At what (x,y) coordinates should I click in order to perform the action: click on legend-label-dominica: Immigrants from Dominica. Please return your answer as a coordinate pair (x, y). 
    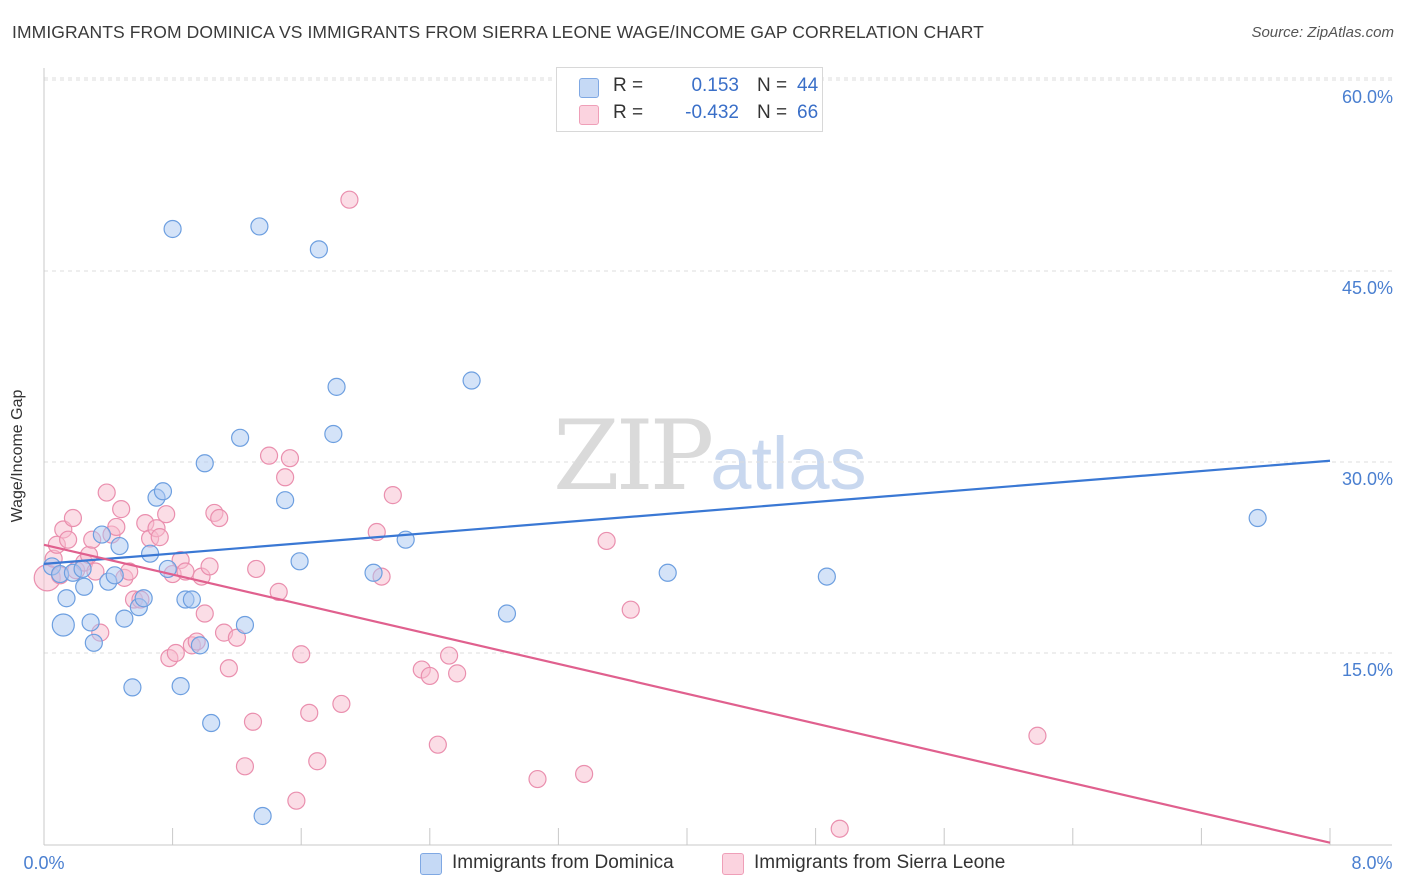
    Looking at the image, I should click on (563, 862).